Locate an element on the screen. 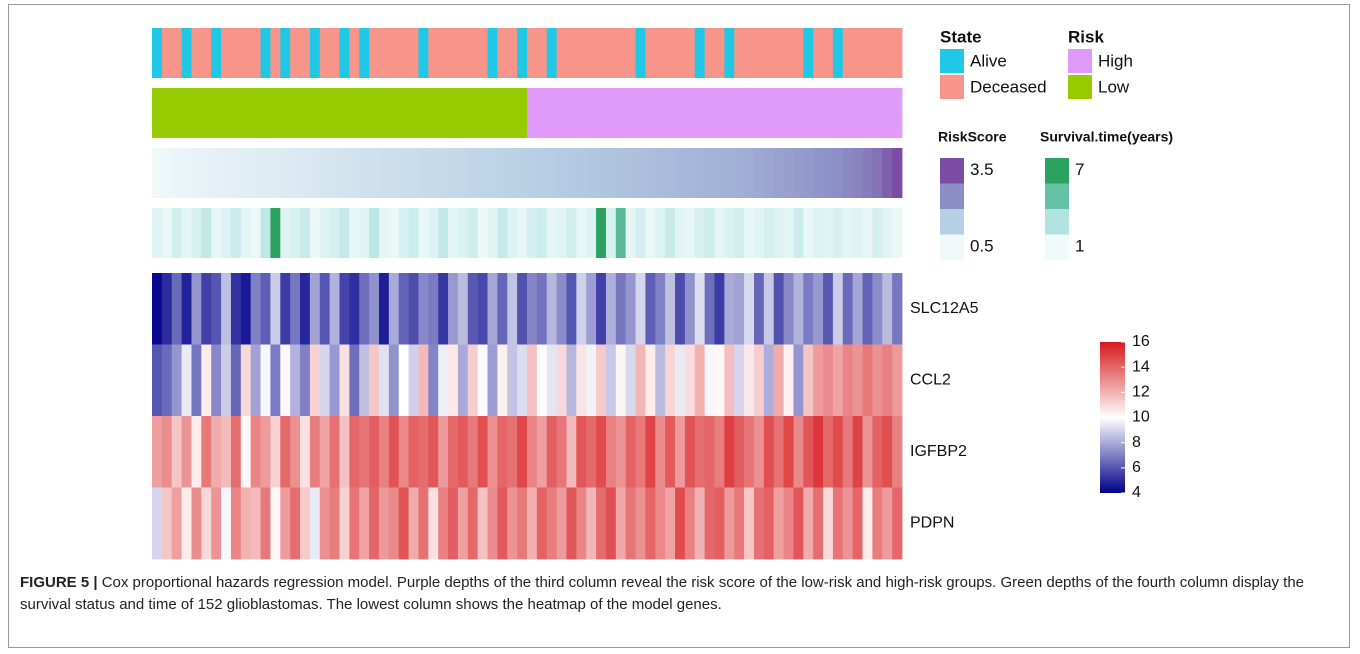 The image size is (1360, 654). legend-label: Deceased is located at coordinates (1008, 86).